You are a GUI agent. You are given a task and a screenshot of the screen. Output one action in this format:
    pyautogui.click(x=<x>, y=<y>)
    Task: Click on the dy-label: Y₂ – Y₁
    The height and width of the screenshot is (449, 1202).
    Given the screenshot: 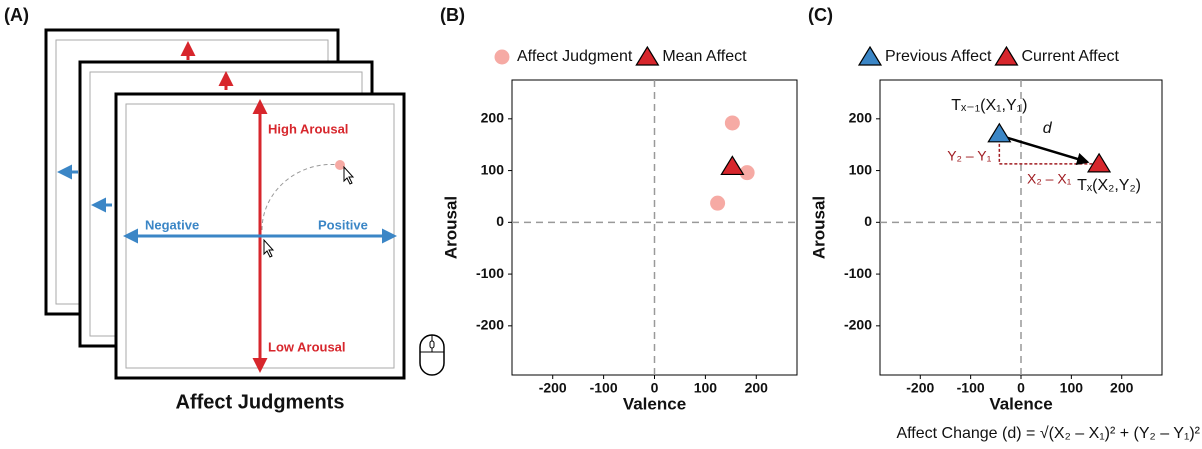 What is the action you would take?
    pyautogui.click(x=969, y=156)
    